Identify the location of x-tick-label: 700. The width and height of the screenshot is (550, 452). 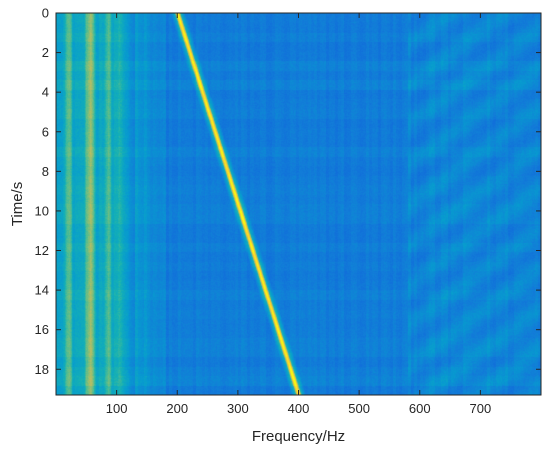
(481, 408).